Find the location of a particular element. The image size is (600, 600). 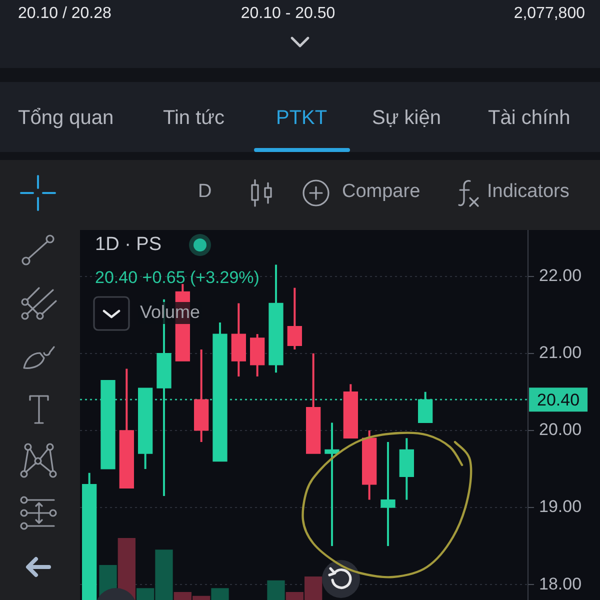

y-tick-label: 21.00 is located at coordinates (560, 352).